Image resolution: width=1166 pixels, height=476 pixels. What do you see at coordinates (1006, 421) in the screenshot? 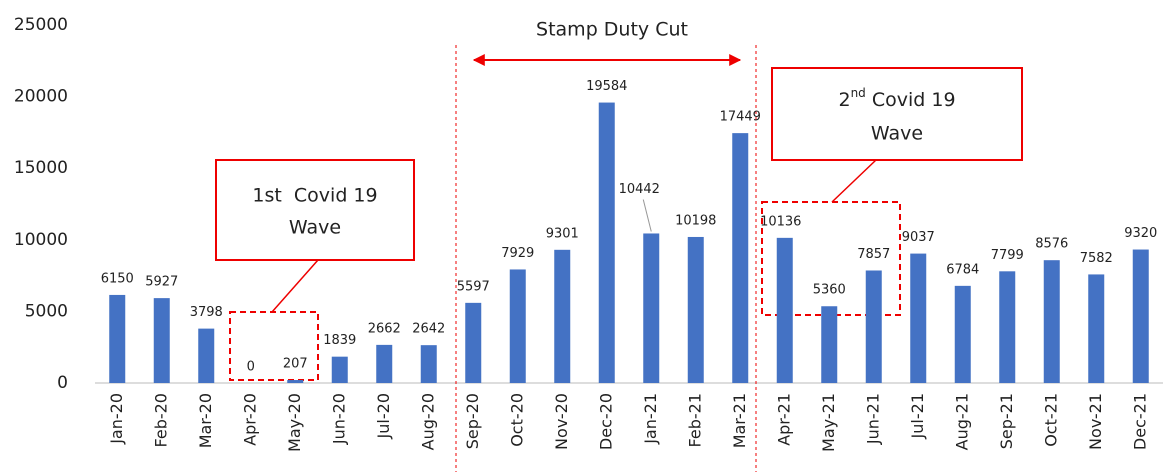
I see `x-tick-label: Sep-21` at bounding box center [1006, 421].